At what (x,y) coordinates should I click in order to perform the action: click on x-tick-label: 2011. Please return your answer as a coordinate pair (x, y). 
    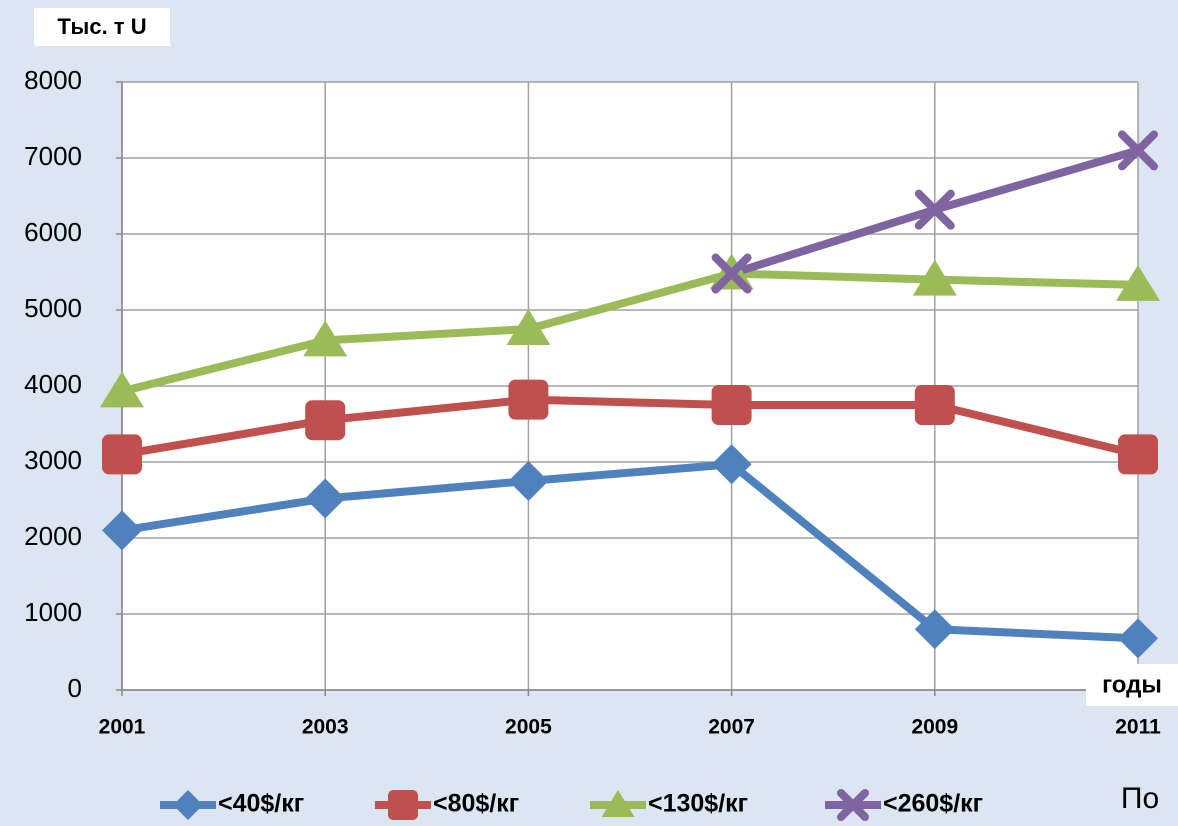
    Looking at the image, I should click on (1138, 727).